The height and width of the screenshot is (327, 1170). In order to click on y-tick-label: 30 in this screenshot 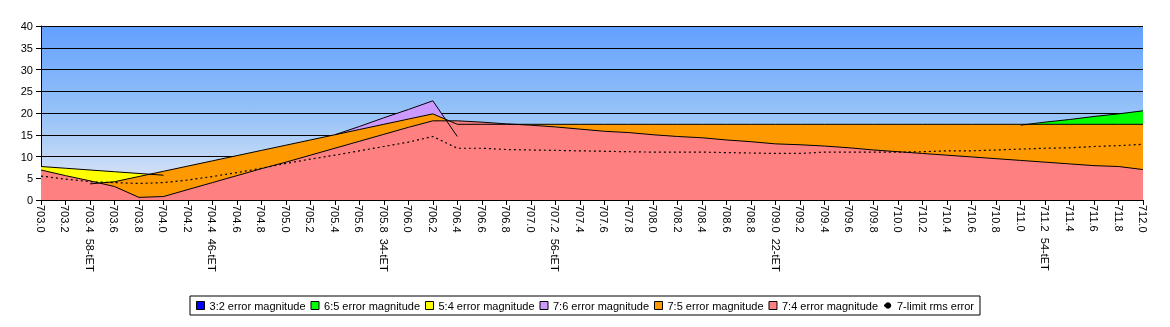, I will do `click(26, 69)`.